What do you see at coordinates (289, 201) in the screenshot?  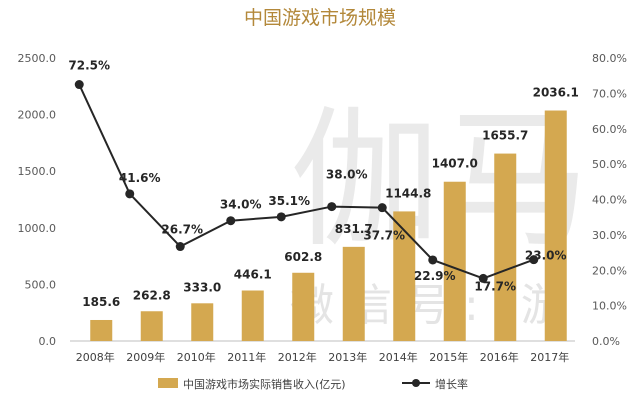 I see `line-data-label: 35.1%` at bounding box center [289, 201].